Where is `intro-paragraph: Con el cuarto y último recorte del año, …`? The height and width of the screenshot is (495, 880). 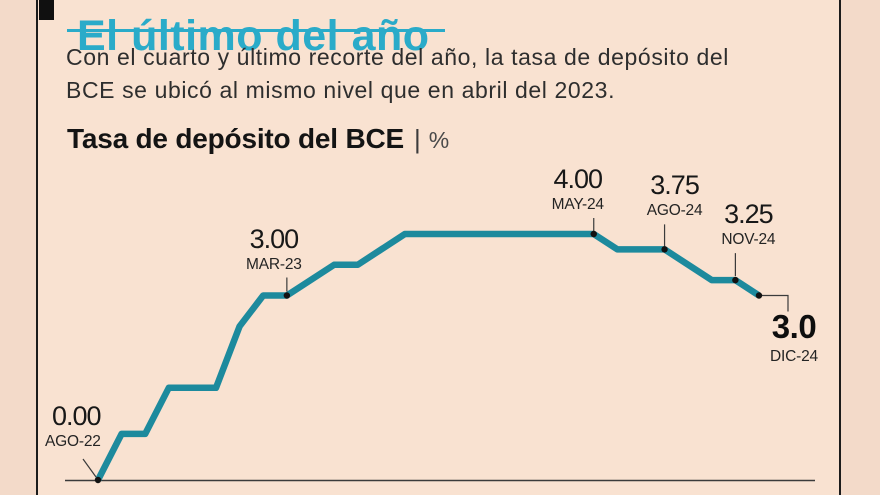
intro-paragraph: Con el cuarto y último recorte del año, … is located at coordinates (397, 74).